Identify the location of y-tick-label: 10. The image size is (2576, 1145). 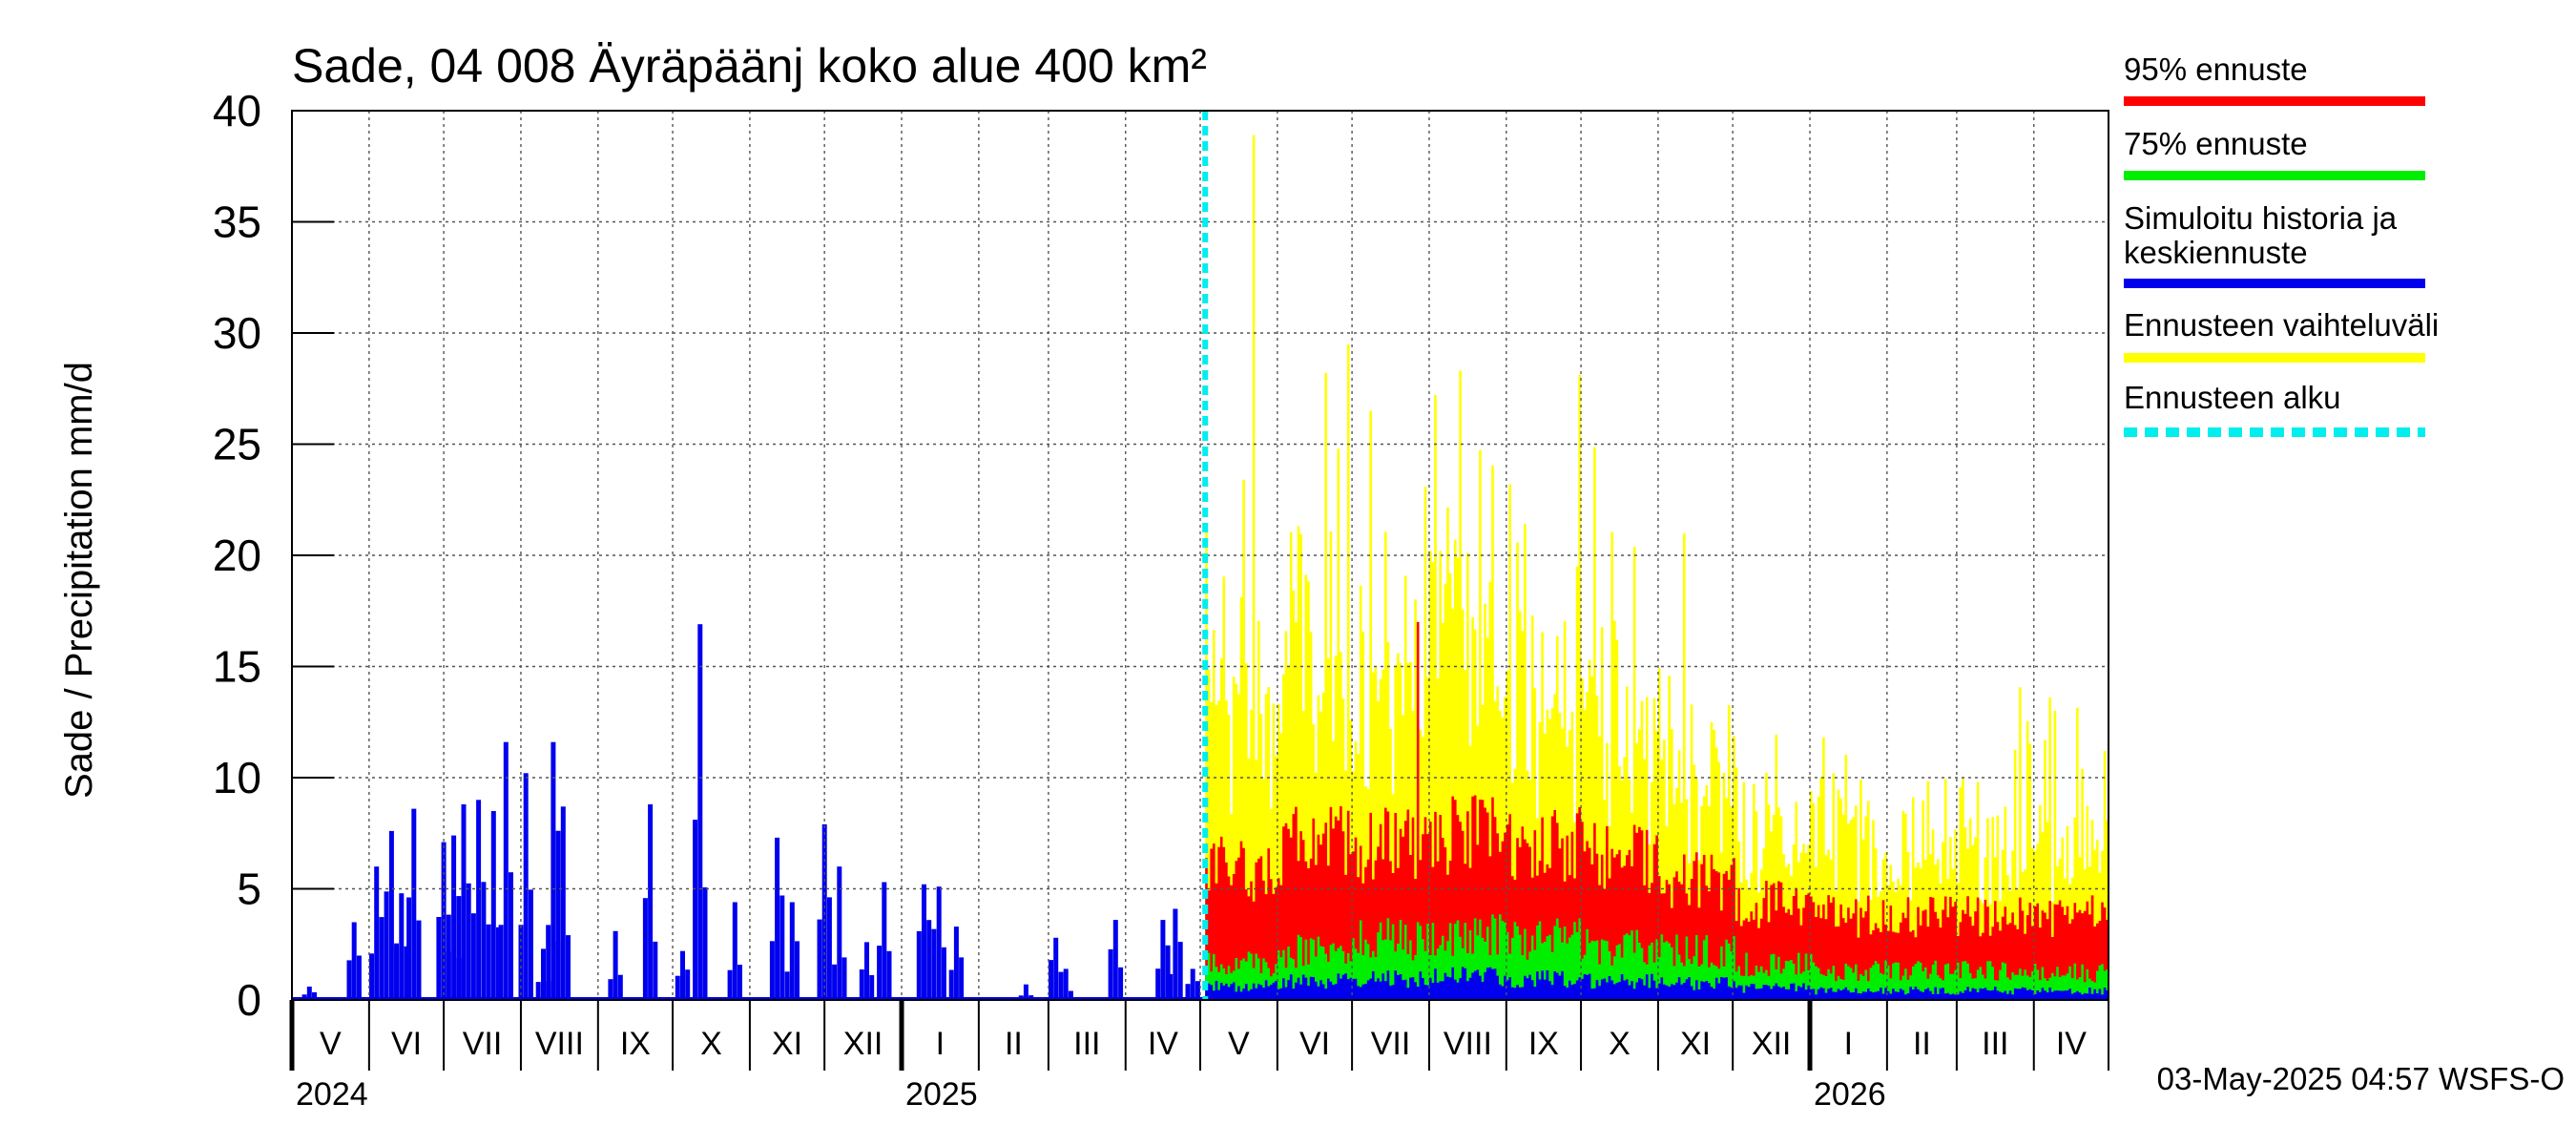
(237, 777).